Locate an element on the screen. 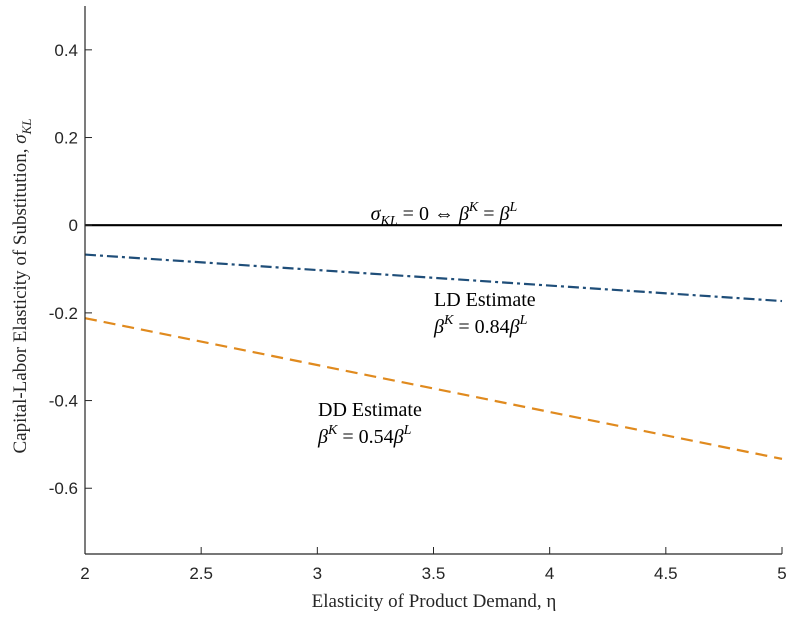 This screenshot has width=786, height=618. x-axis-ticks: 2 2.5 3 3.5 4 4.5 5 is located at coordinates (433, 565).